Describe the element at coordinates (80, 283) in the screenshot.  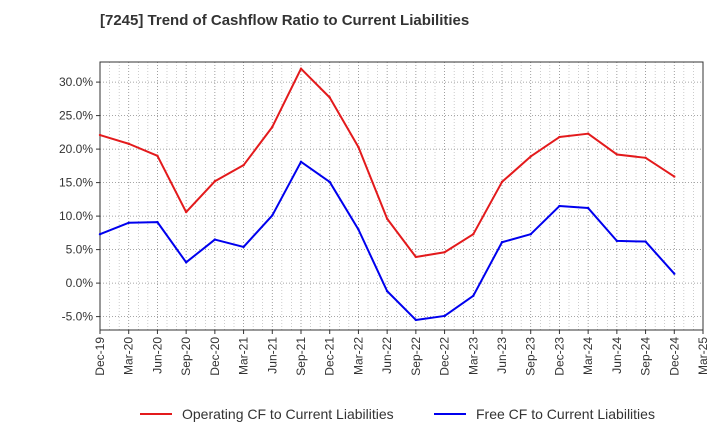
I see `y-tick-label: 0.0%` at that location.